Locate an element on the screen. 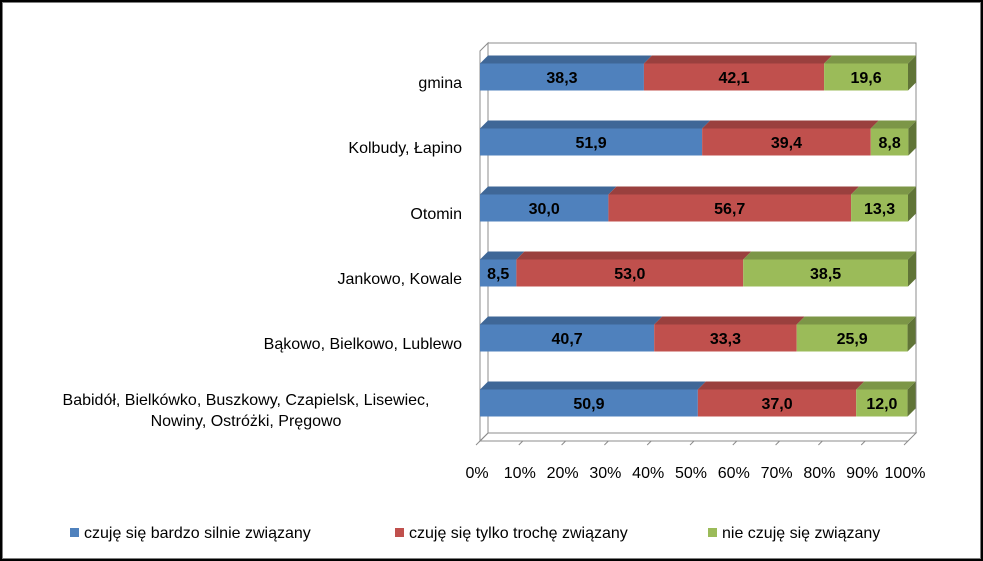 The image size is (983, 561). data-label: 50,9 is located at coordinates (588, 404).